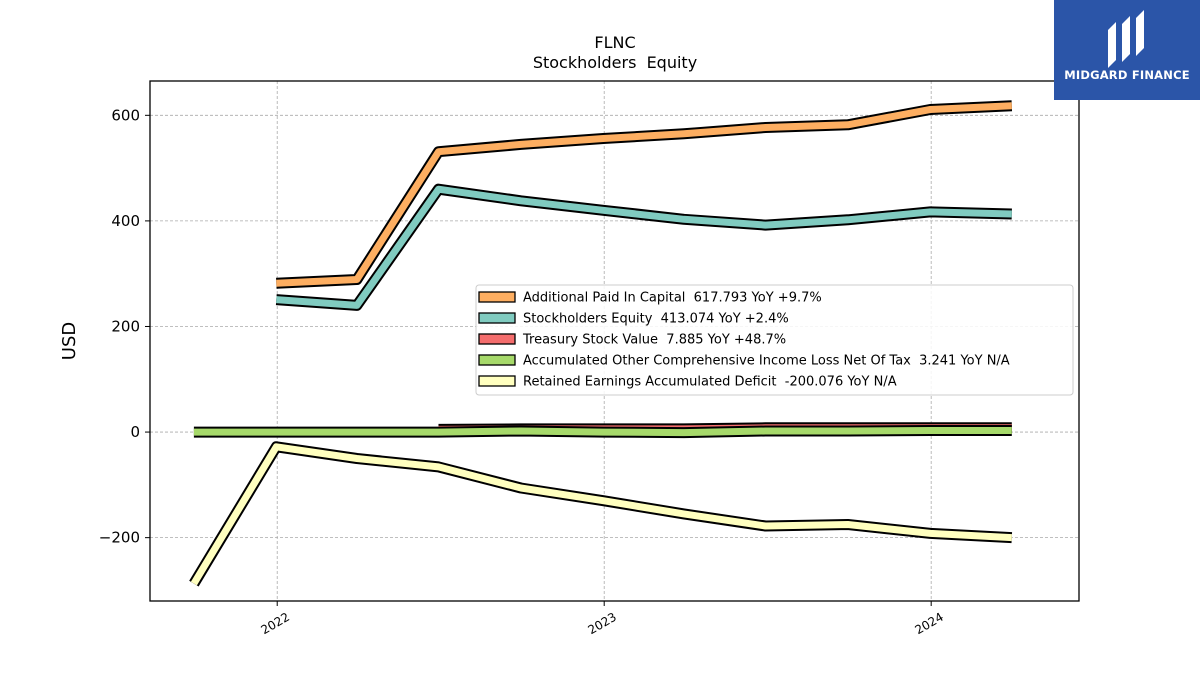 The image size is (1200, 675). Describe the element at coordinates (69, 341) in the screenshot. I see `y-axis-label: USD` at that location.